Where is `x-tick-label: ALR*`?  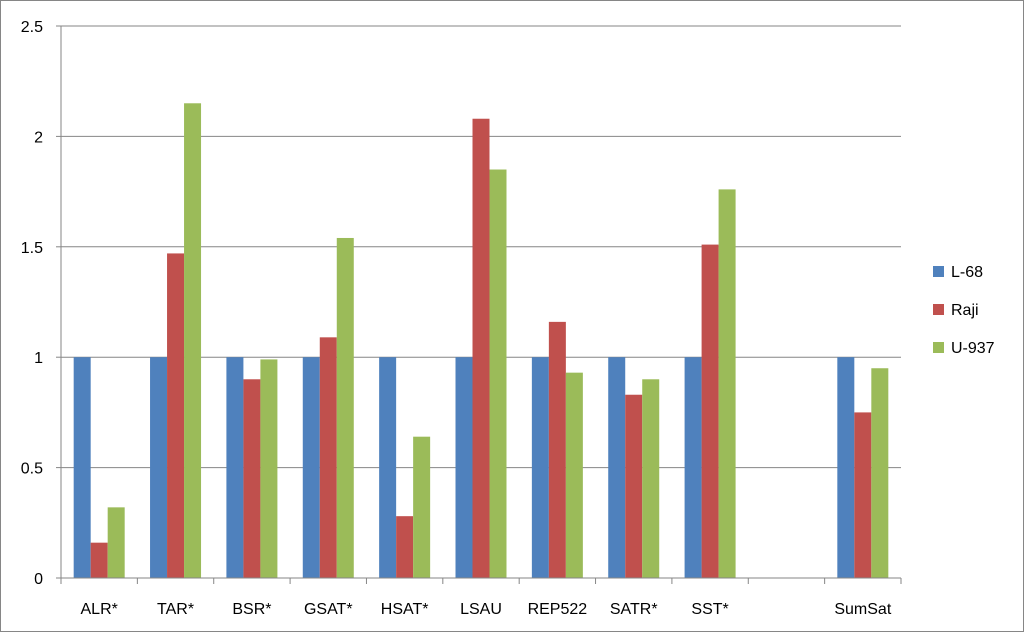
x-tick-label: ALR* is located at coordinates (99, 609).